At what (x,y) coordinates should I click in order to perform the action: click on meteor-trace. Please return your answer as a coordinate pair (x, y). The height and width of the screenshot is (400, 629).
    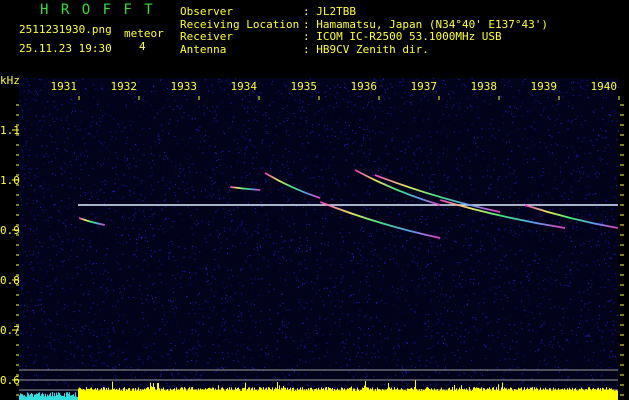
    Looking at the image, I should click on (502, 214).